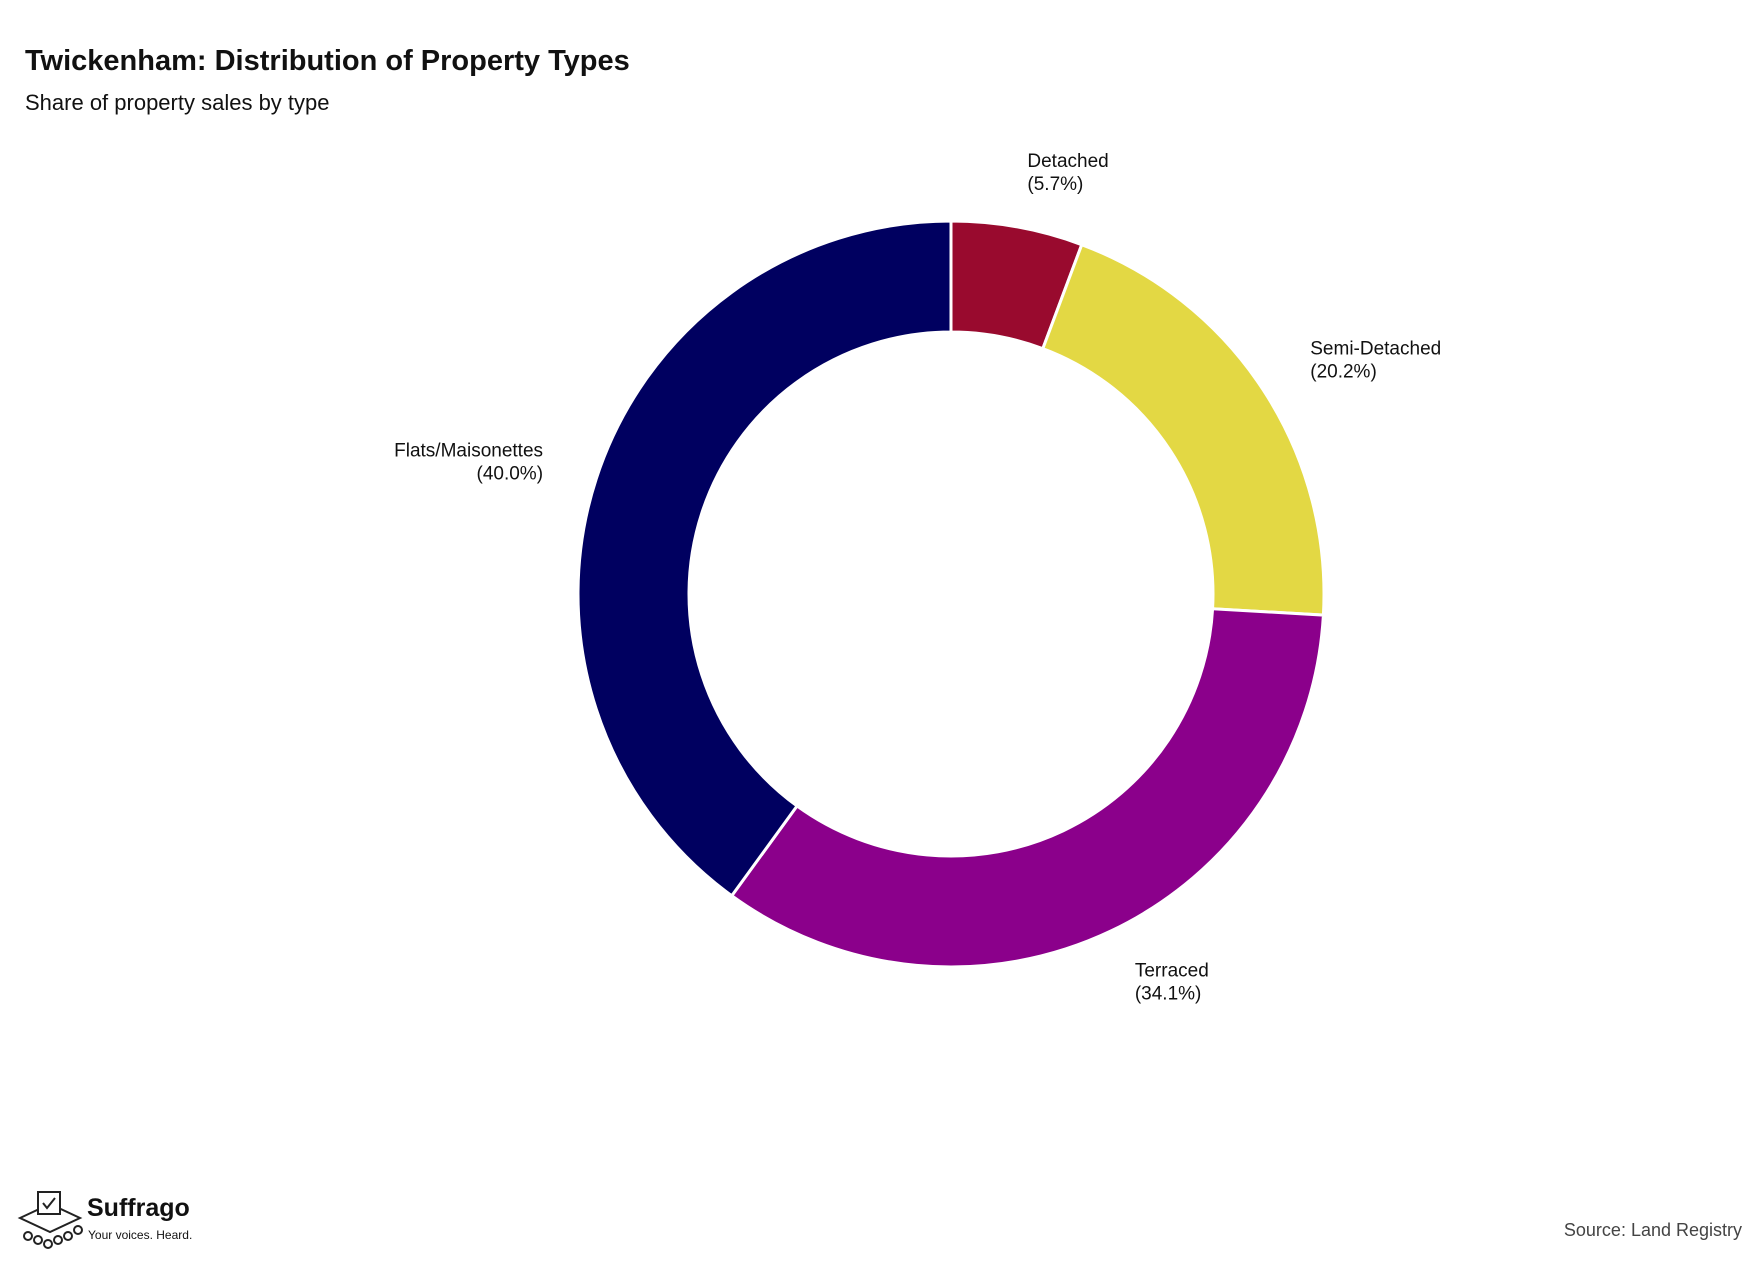 This screenshot has width=1758, height=1265. I want to click on chart-subtitle: Share of property sales by type, so click(177, 102).